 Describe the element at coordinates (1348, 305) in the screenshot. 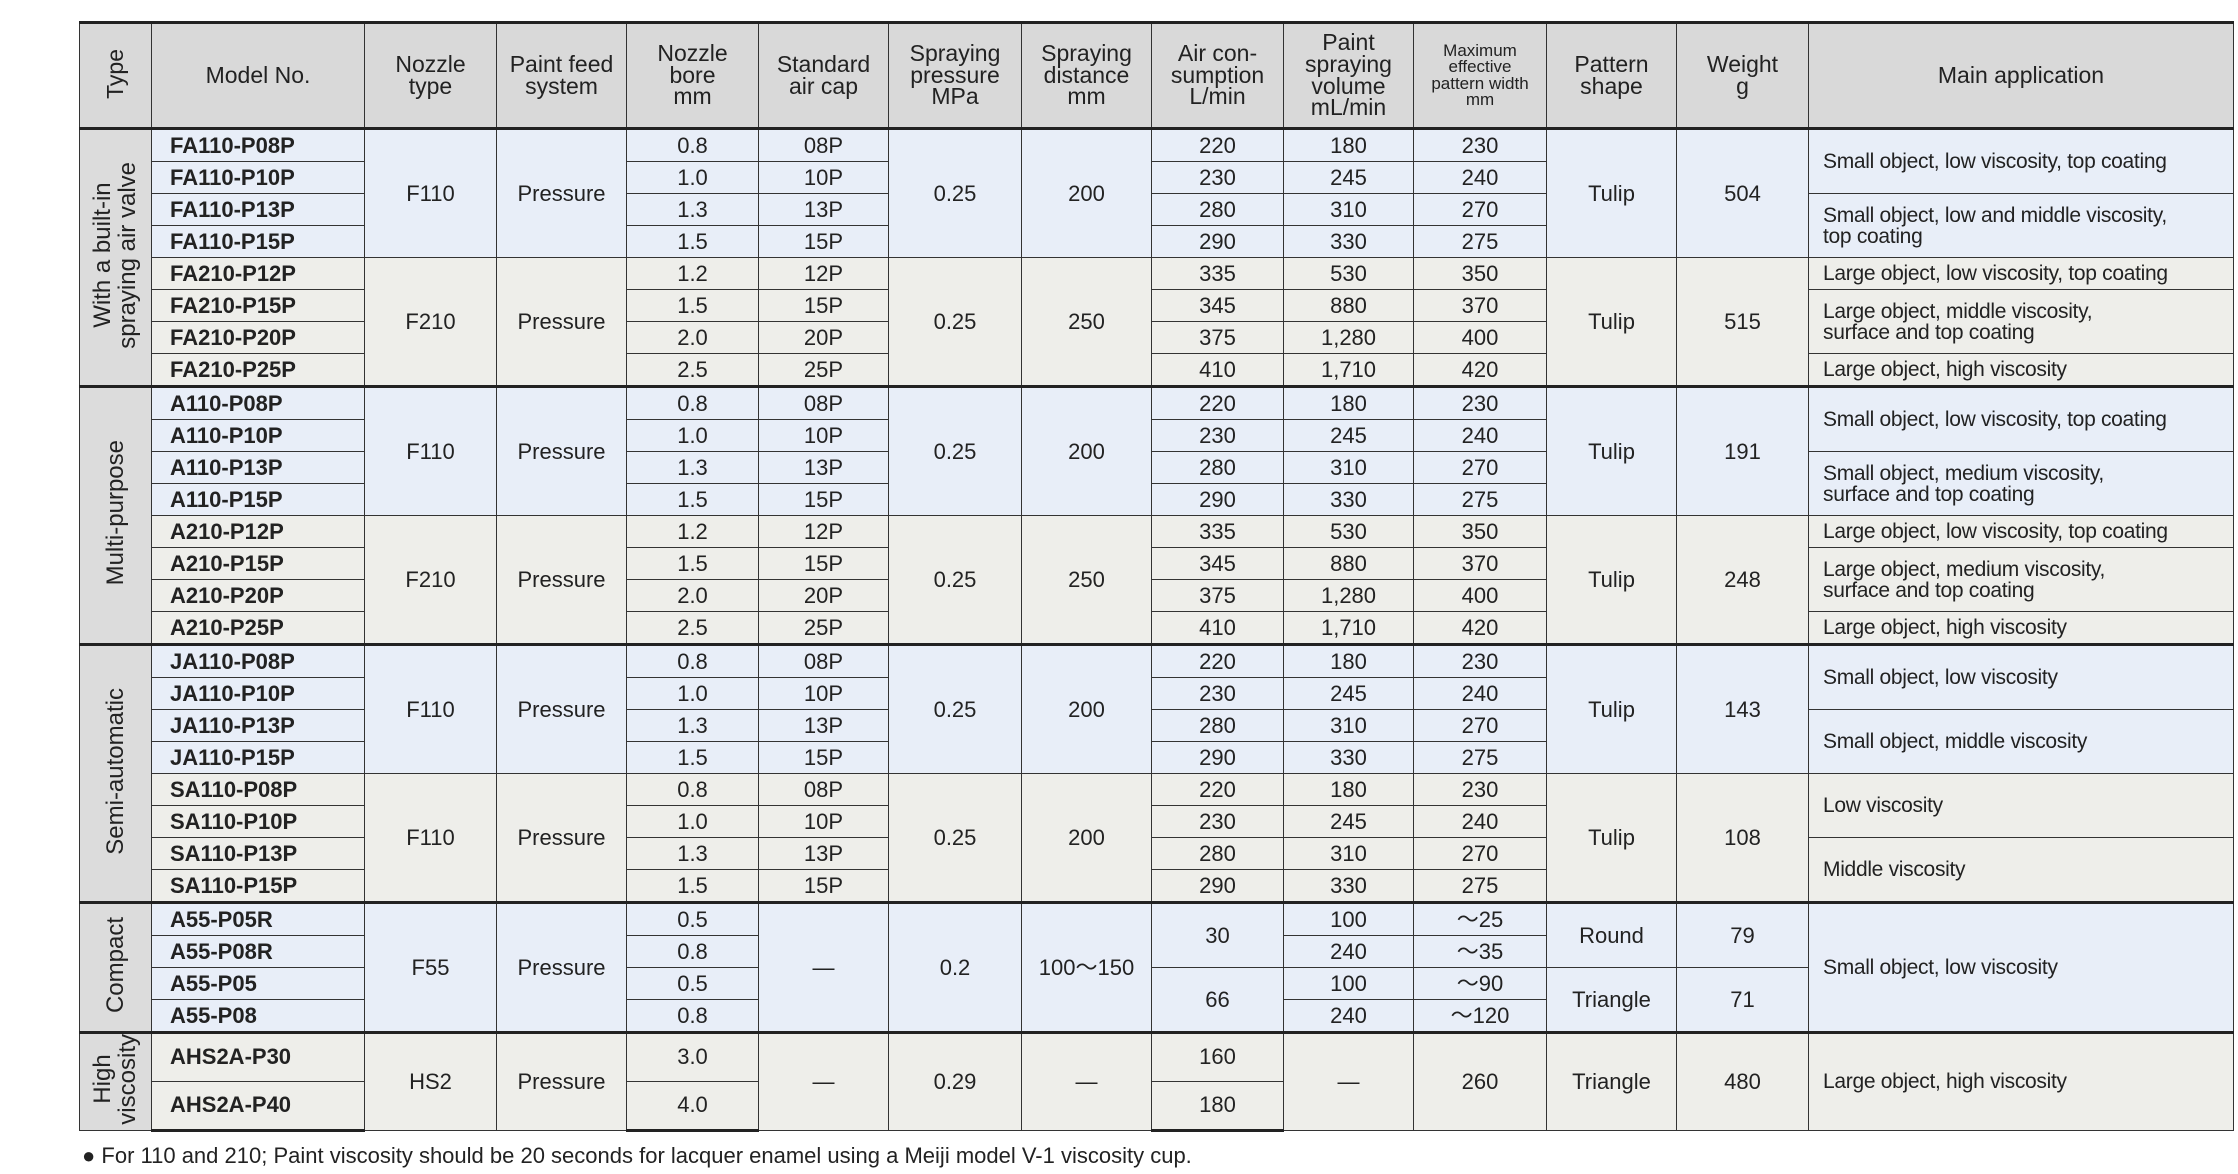

I see `spray-volume-cell: 880` at that location.